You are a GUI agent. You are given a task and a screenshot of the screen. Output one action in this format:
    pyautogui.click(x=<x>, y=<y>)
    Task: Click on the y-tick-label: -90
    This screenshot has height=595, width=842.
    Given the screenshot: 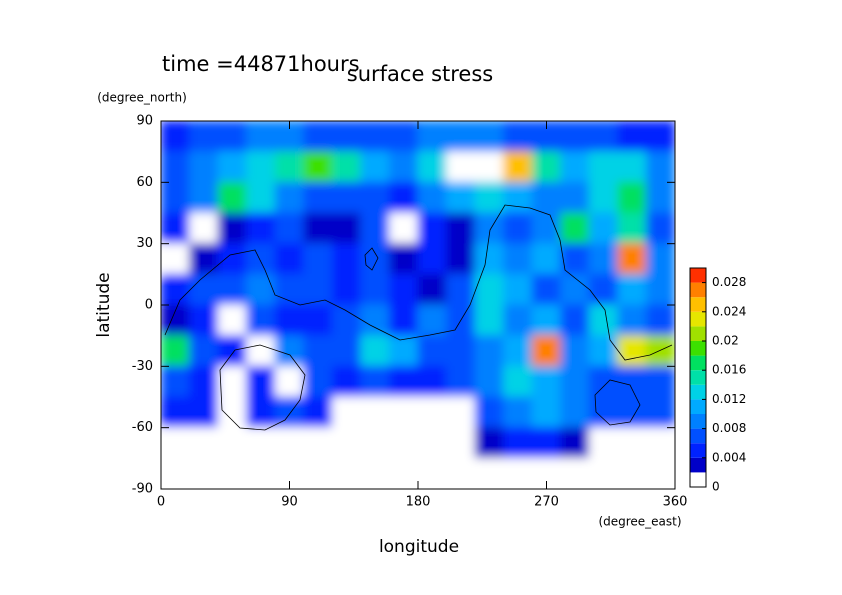 What is the action you would take?
    pyautogui.click(x=142, y=489)
    